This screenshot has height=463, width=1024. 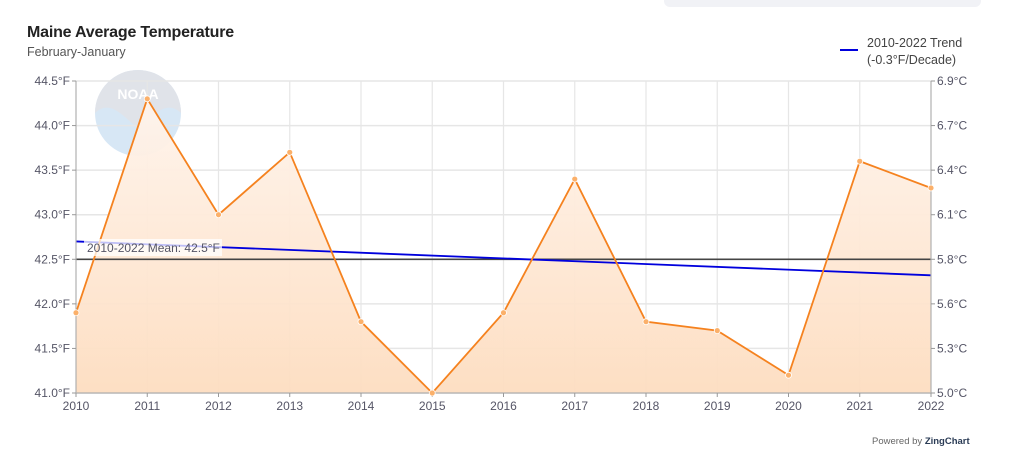 I want to click on svg-text: 2011, so click(x=147, y=406).